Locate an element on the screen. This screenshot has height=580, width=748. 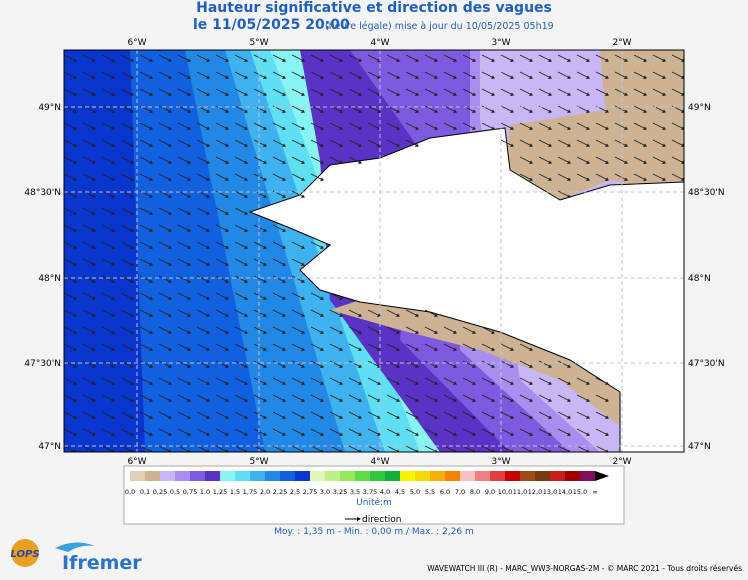
date: le 11/05/2025 20:00 is located at coordinates (271, 25).